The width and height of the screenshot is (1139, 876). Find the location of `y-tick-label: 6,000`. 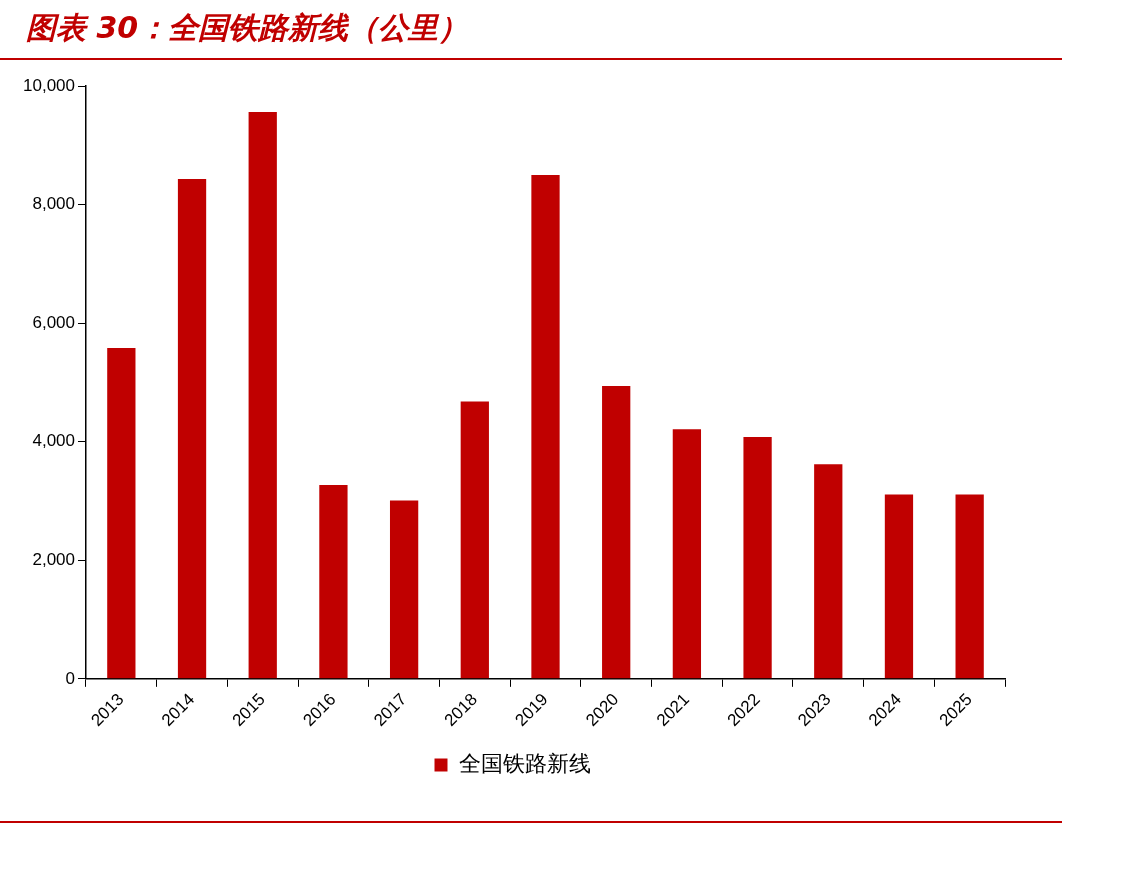

y-tick-label: 6,000 is located at coordinates (53, 322).